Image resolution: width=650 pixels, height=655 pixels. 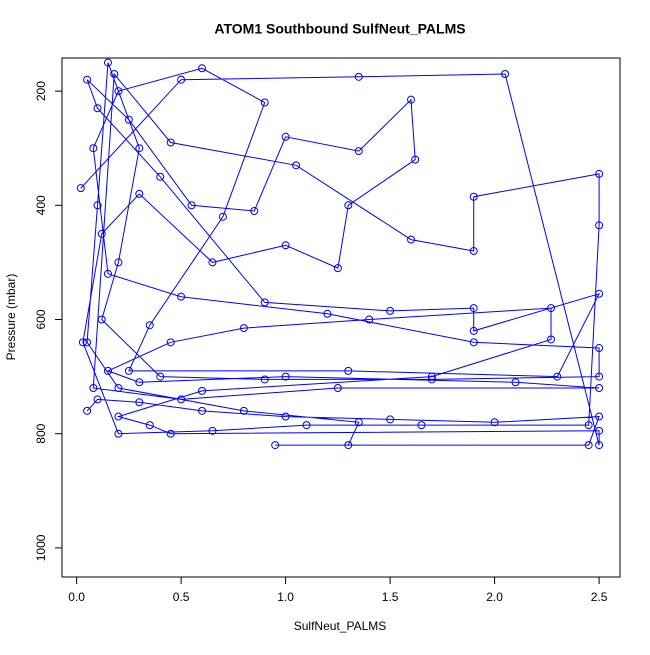 I want to click on x-tick-label: 2.0, so click(x=494, y=597).